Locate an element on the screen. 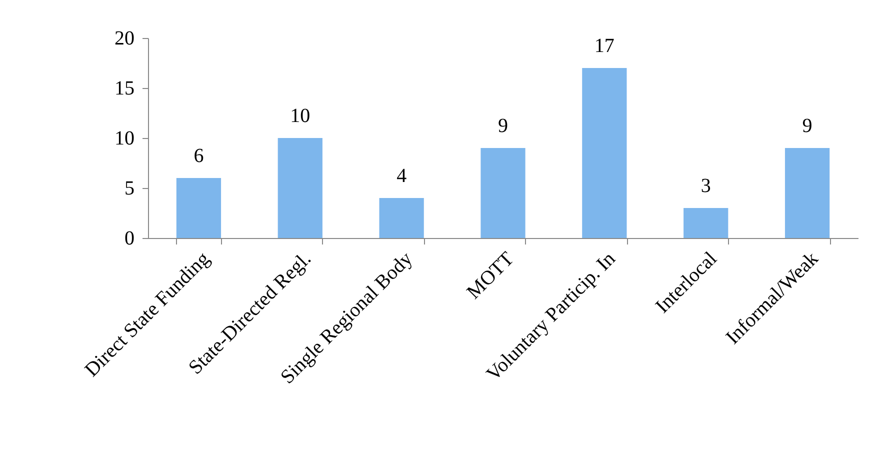  data-label: 3 is located at coordinates (705, 186).